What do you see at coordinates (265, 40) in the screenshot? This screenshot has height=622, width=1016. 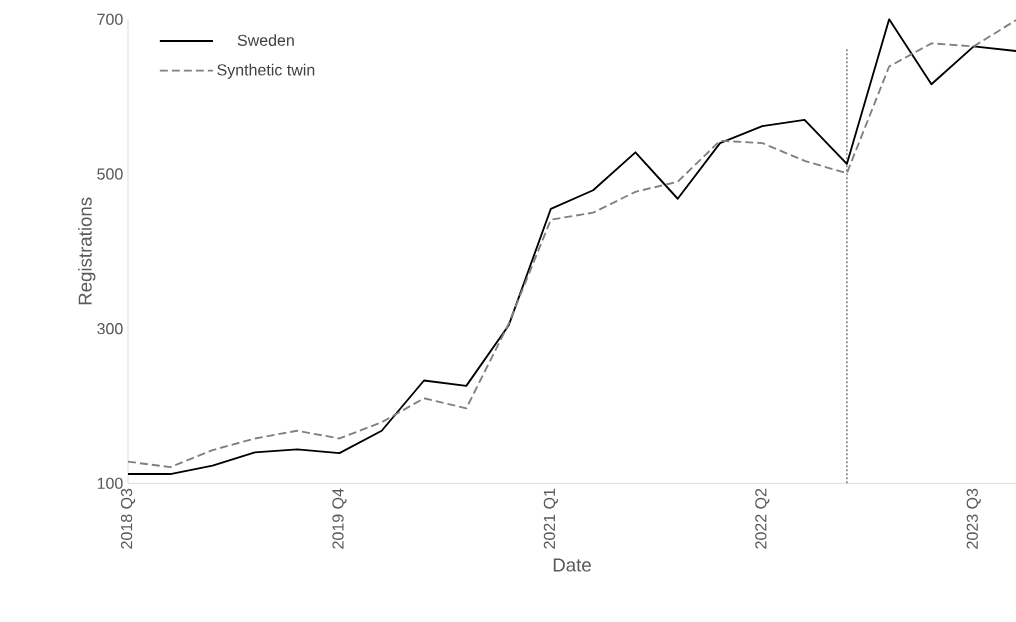 I see `legend-label: Sweden` at bounding box center [265, 40].